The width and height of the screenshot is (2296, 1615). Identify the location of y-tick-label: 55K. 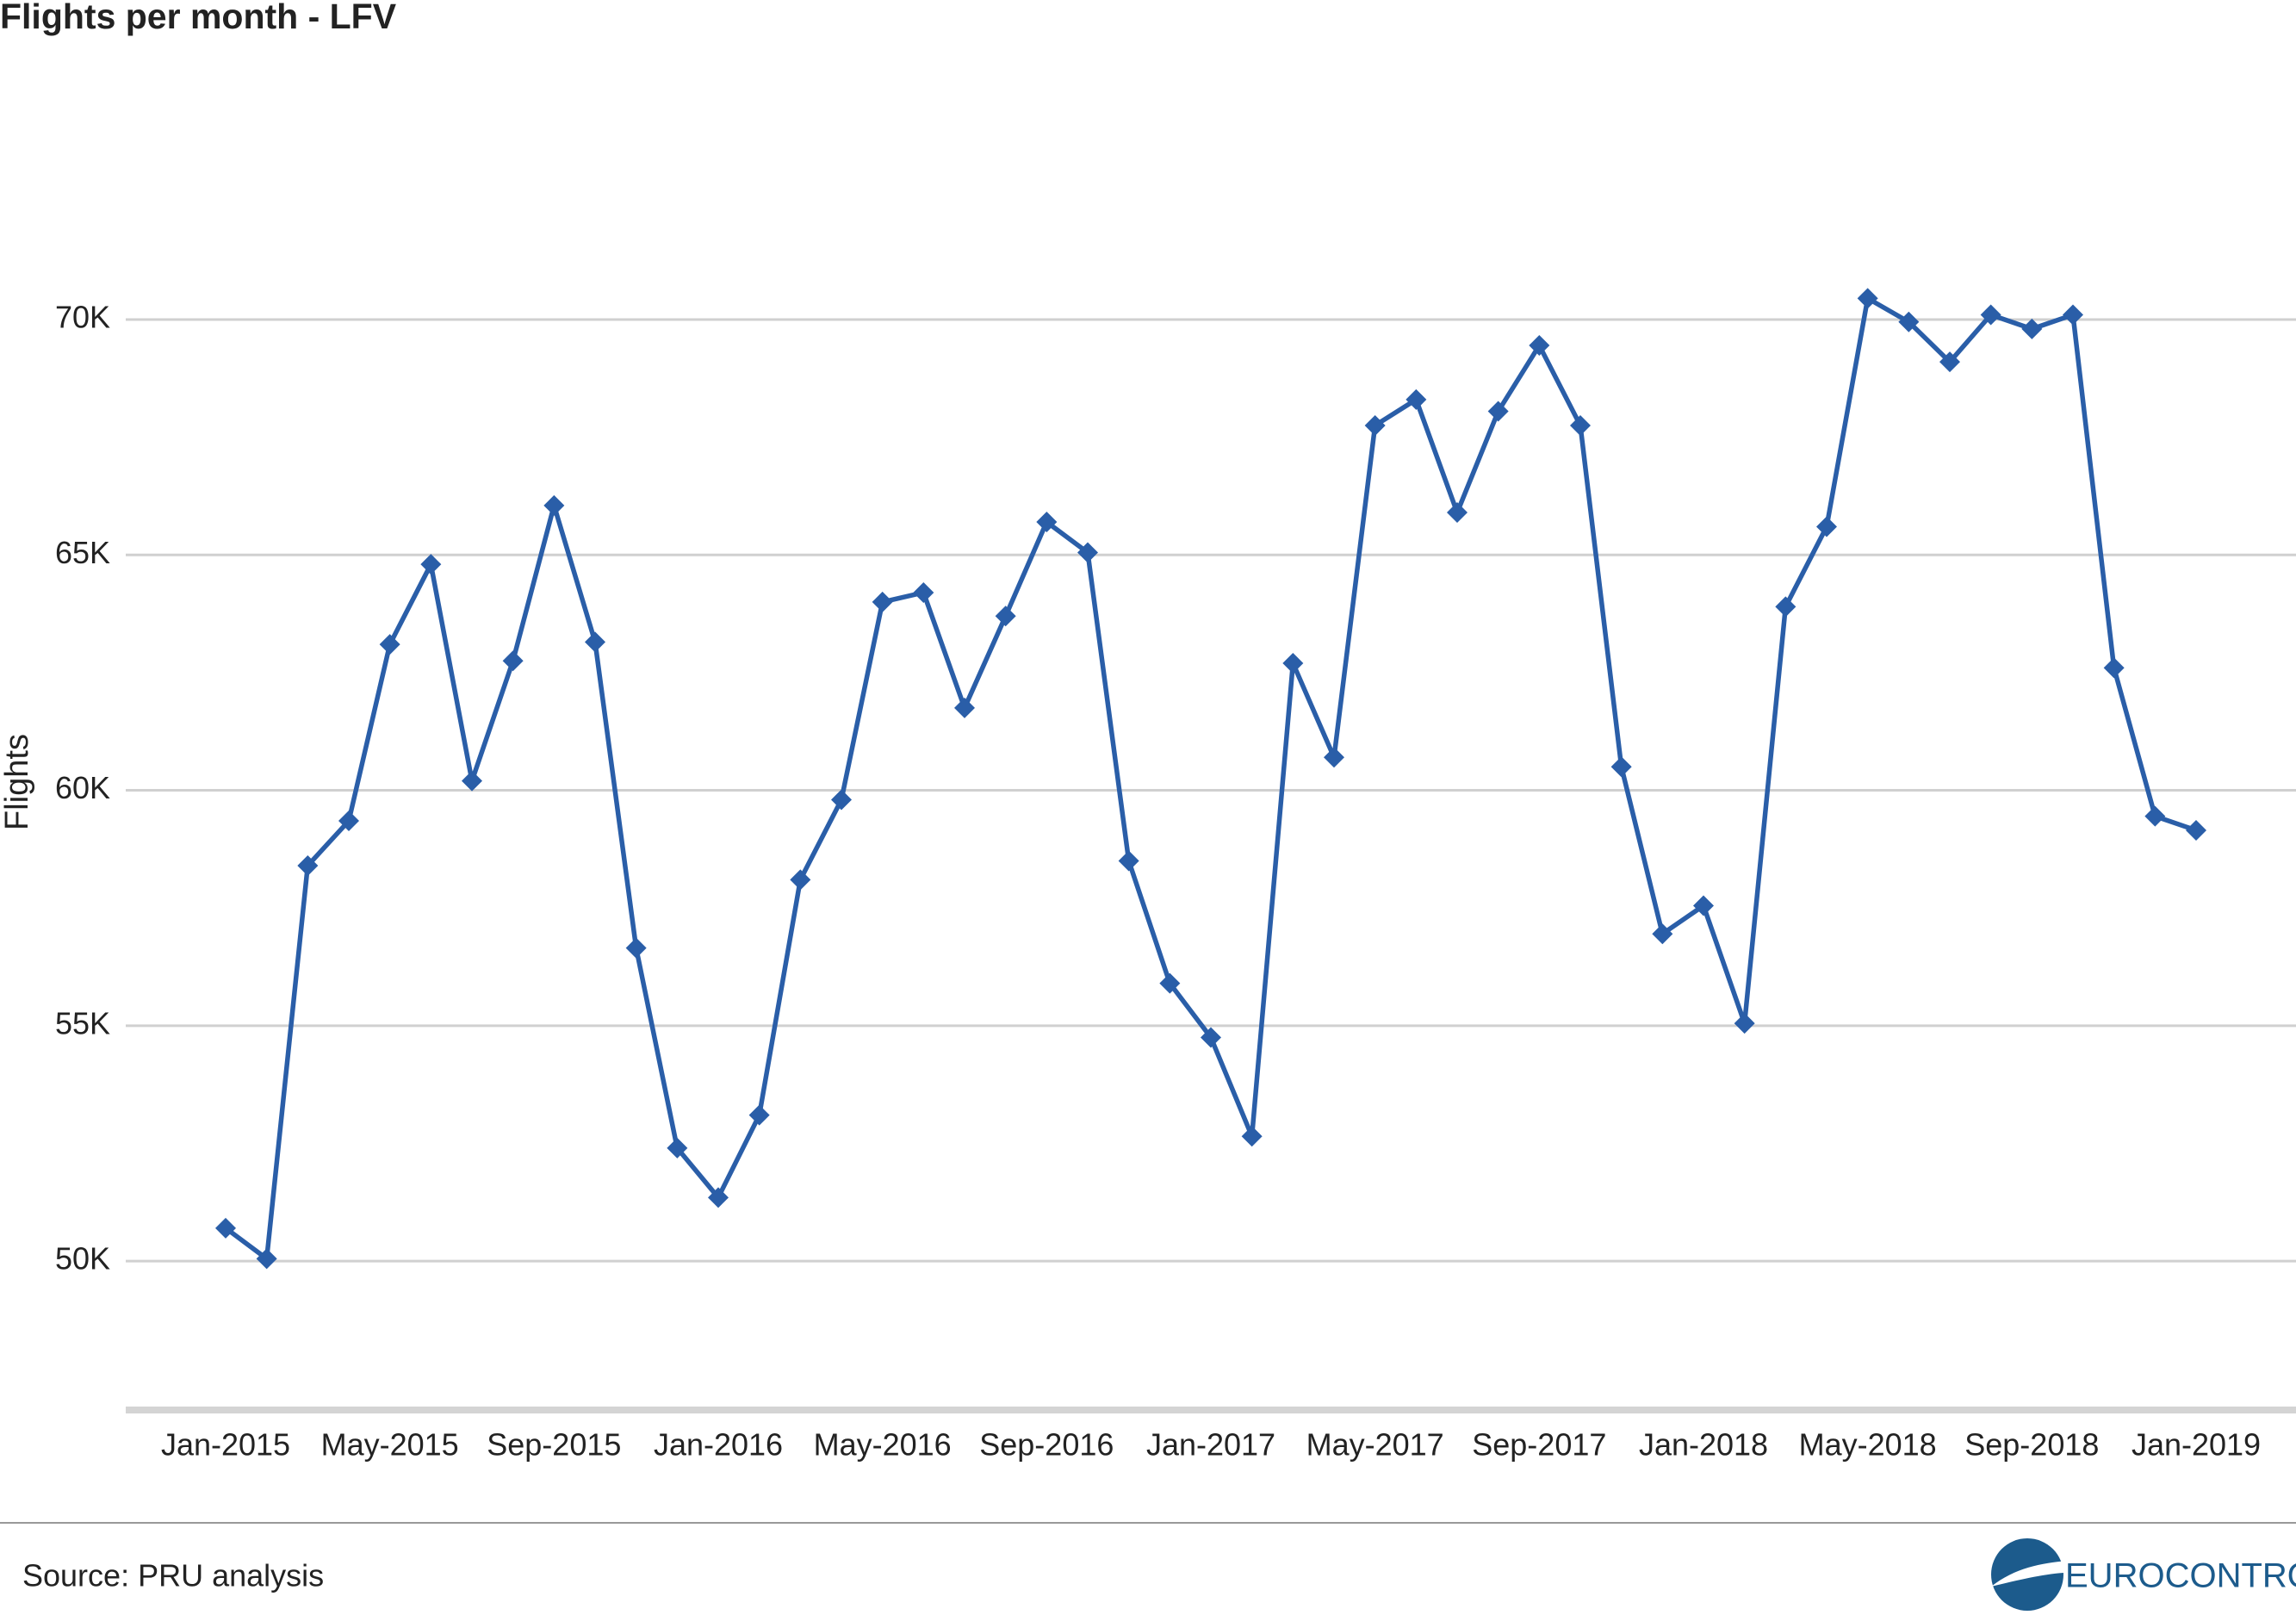
(82, 1022).